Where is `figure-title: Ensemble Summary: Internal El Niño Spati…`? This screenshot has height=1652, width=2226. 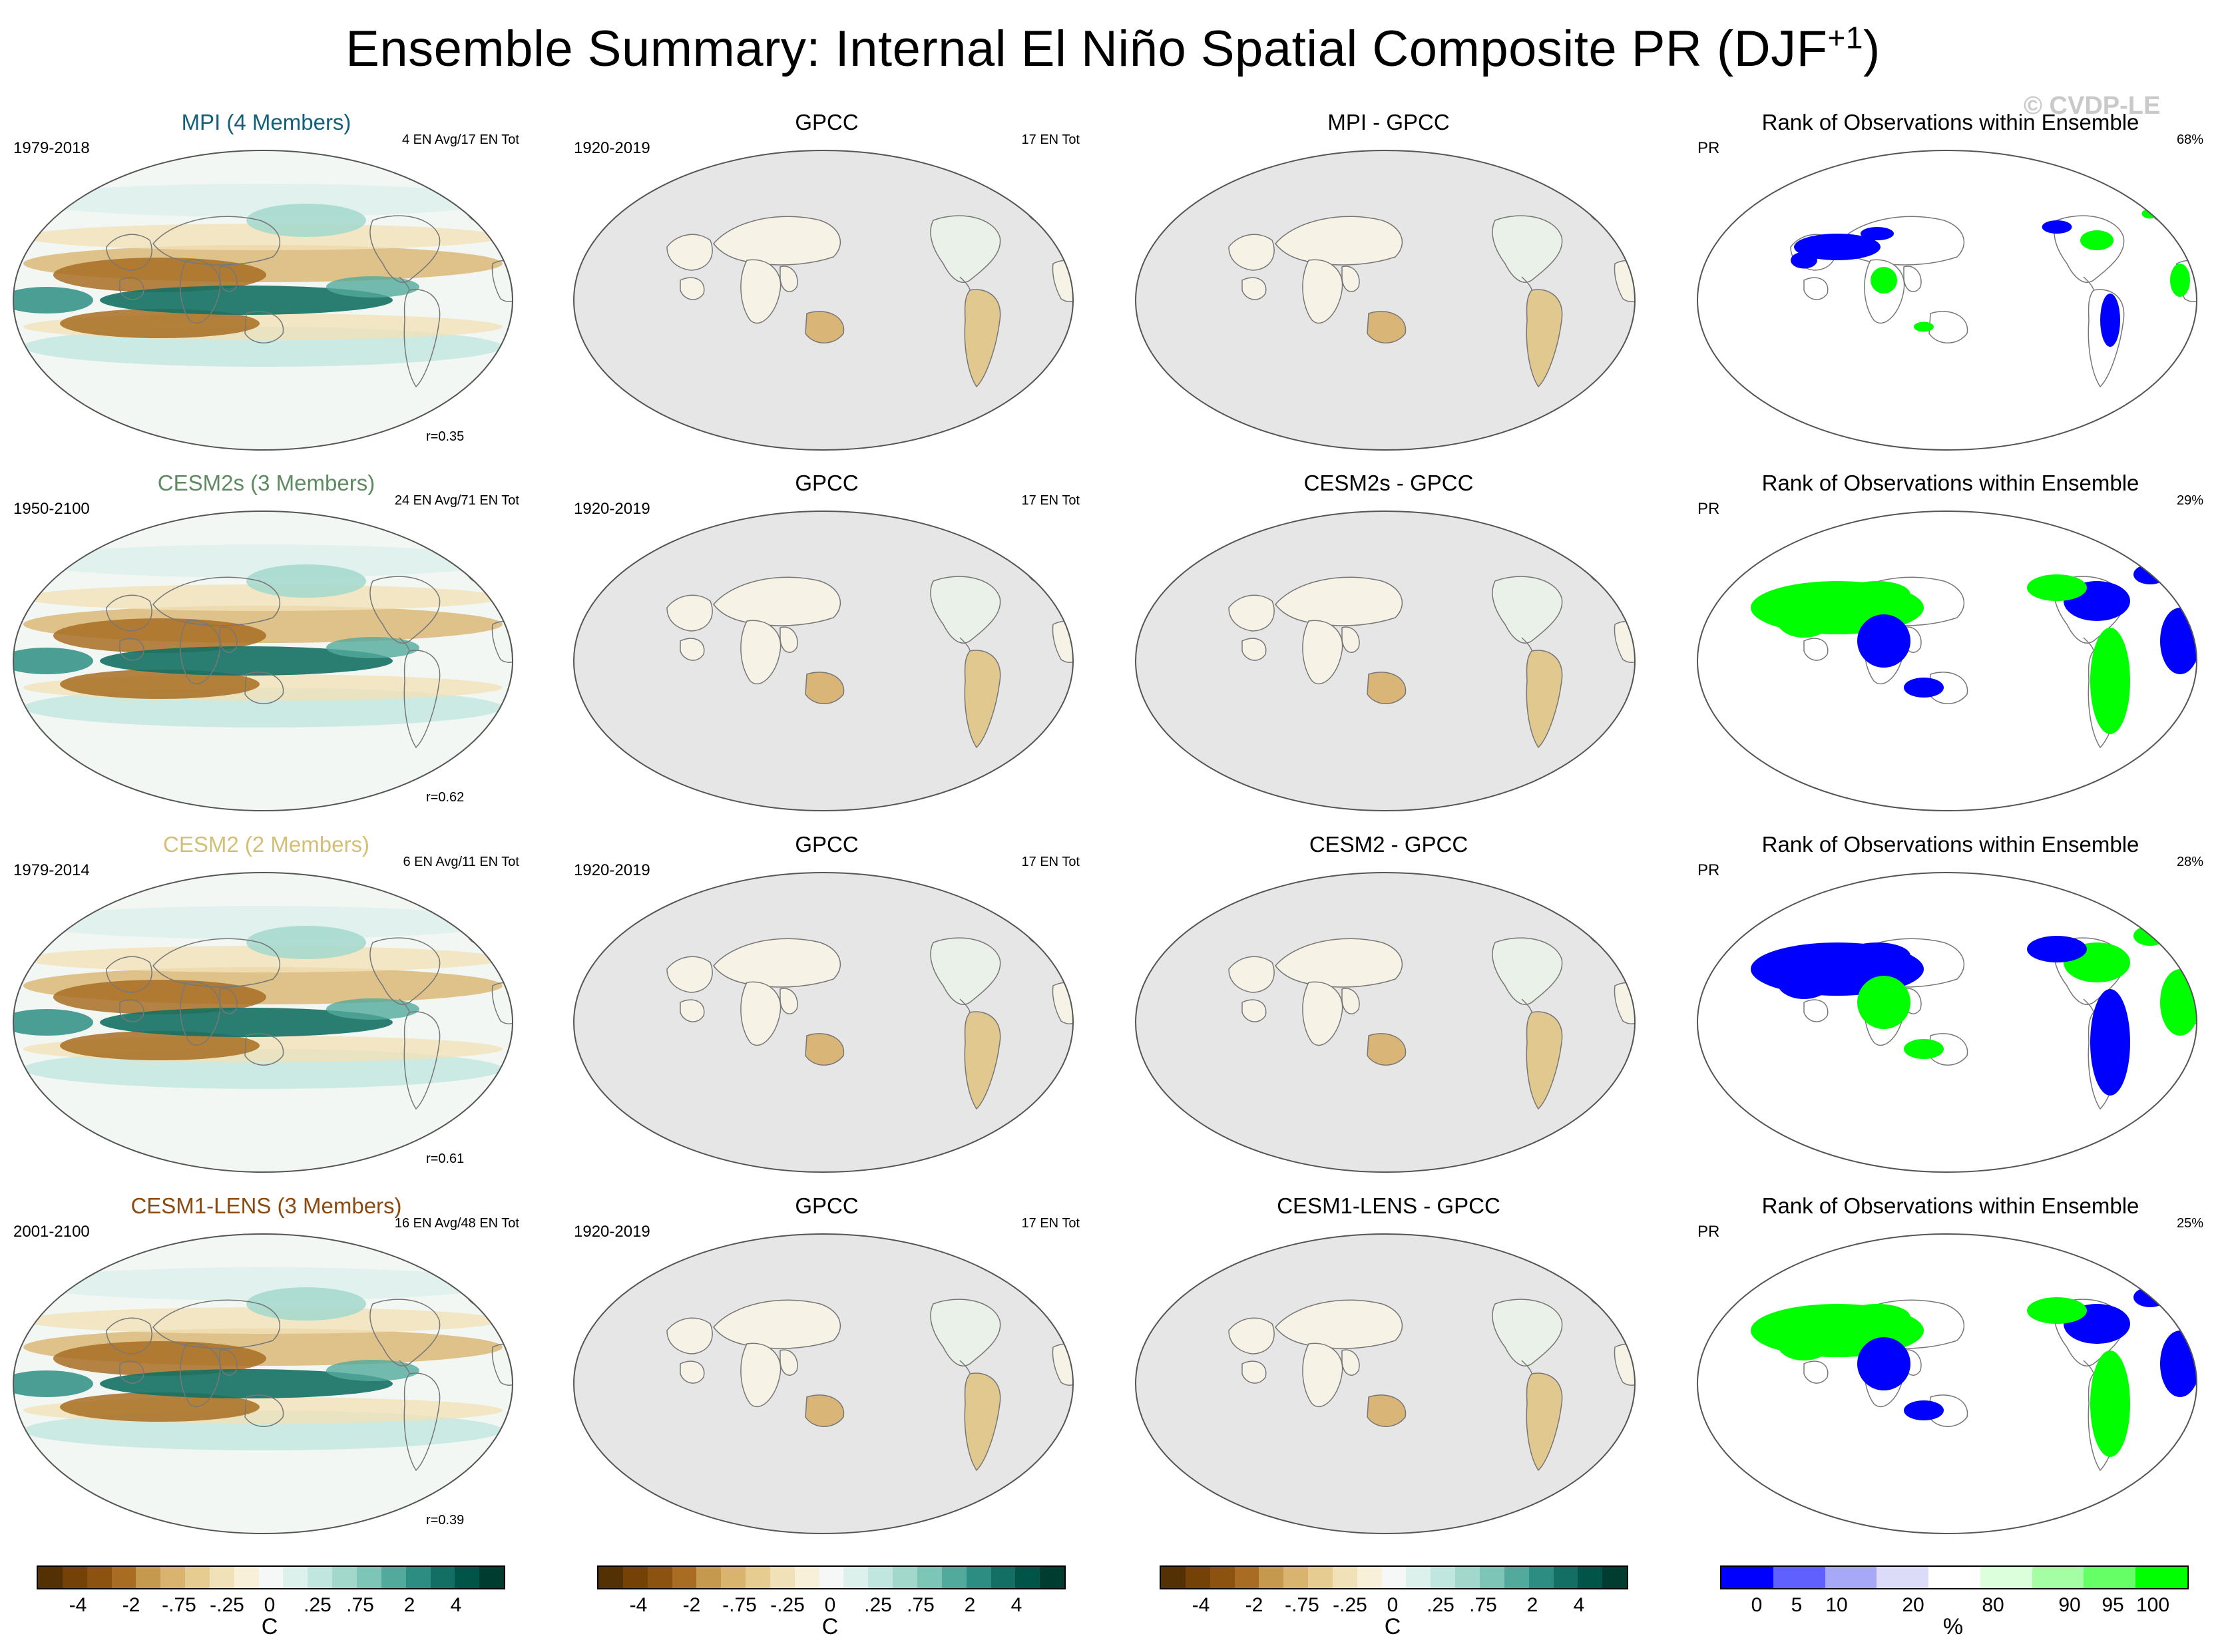 figure-title: Ensemble Summary: Internal El Niño Spati… is located at coordinates (1113, 48).